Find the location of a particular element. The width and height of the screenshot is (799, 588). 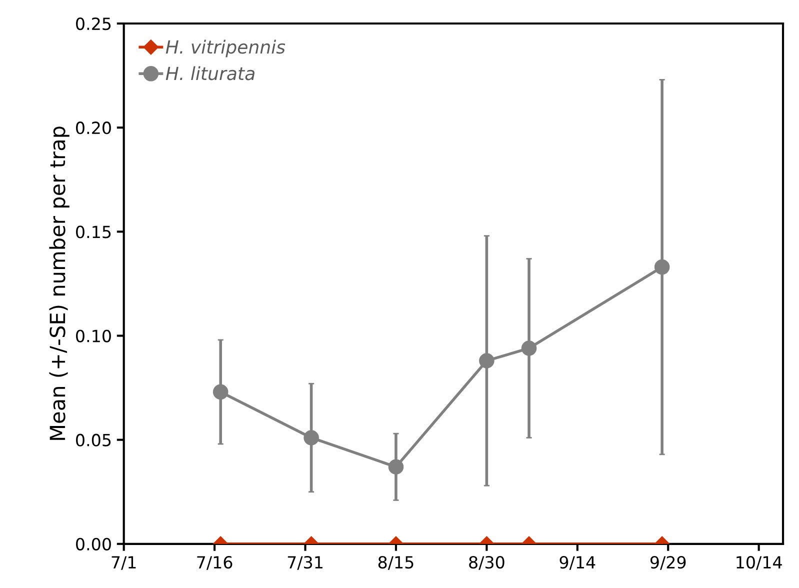

x-tick-label: 7/16 is located at coordinates (214, 563).